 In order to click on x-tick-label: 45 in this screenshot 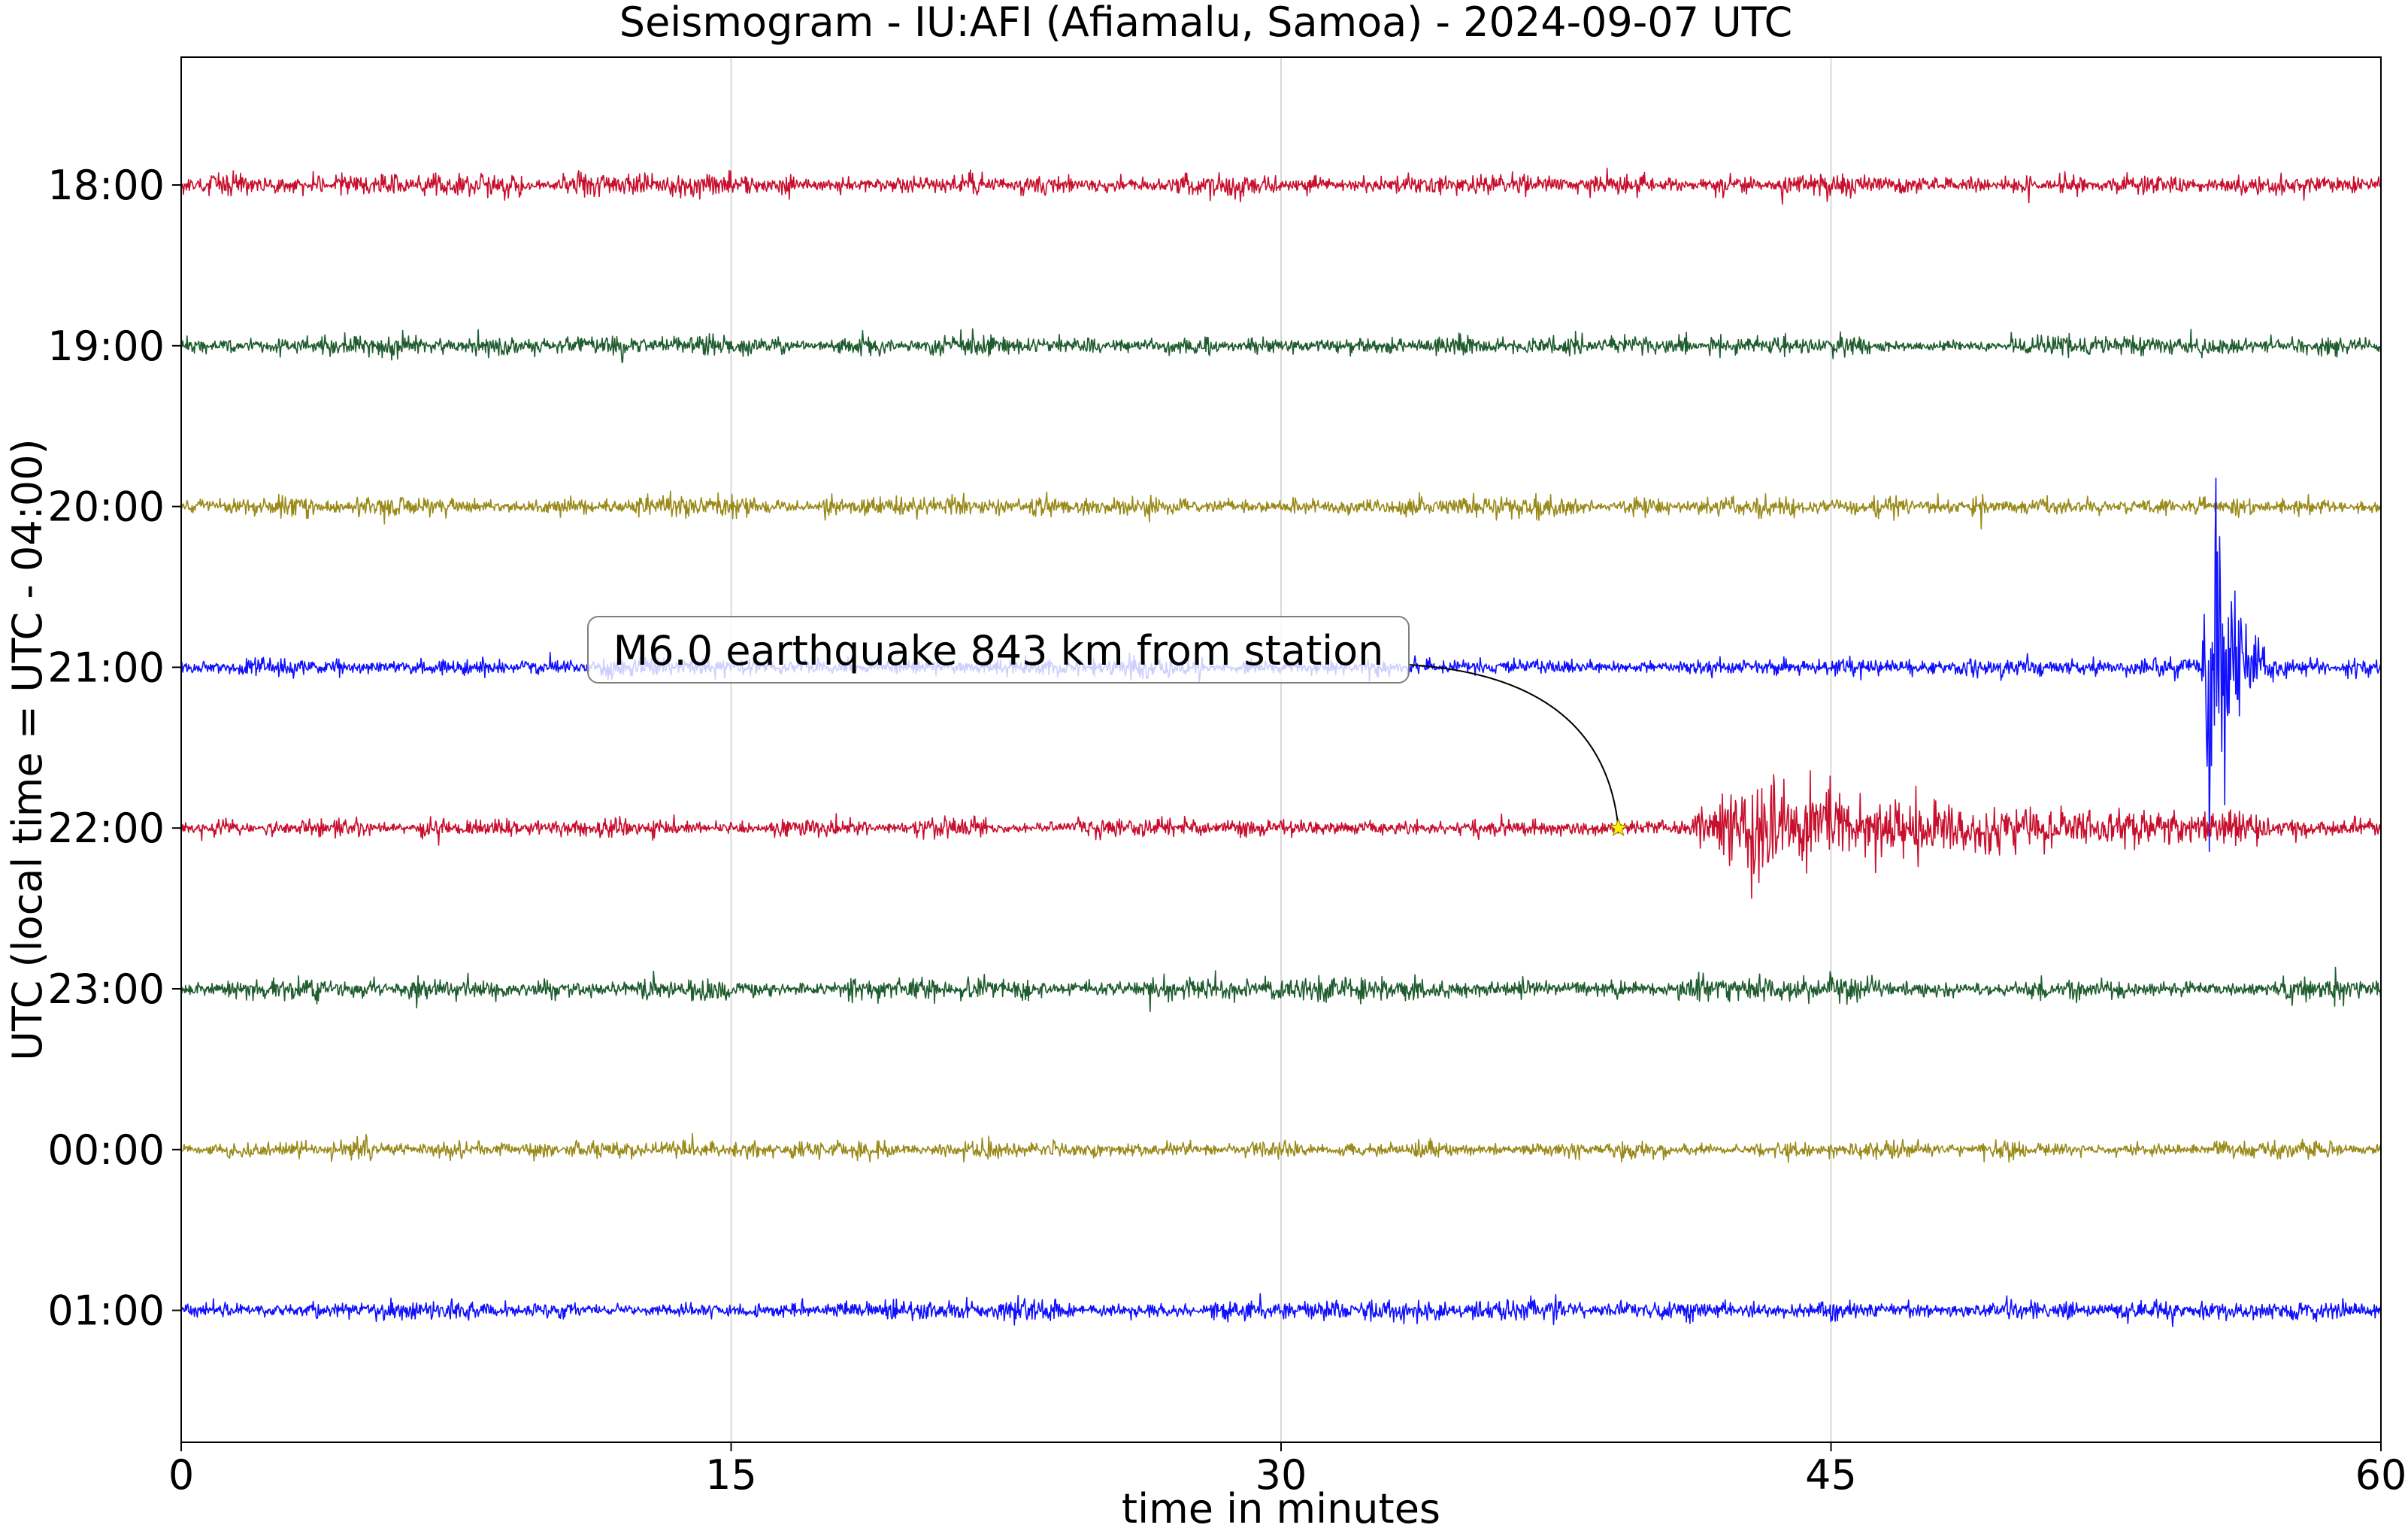, I will do `click(1831, 1475)`.